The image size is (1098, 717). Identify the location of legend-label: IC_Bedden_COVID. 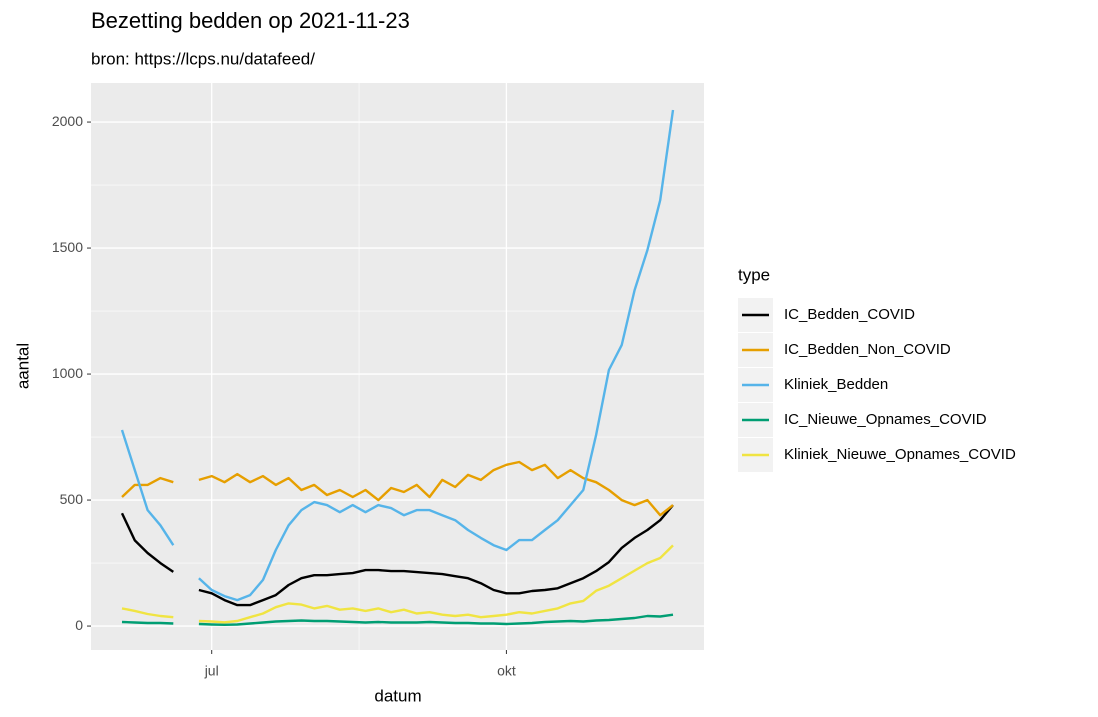
(849, 314).